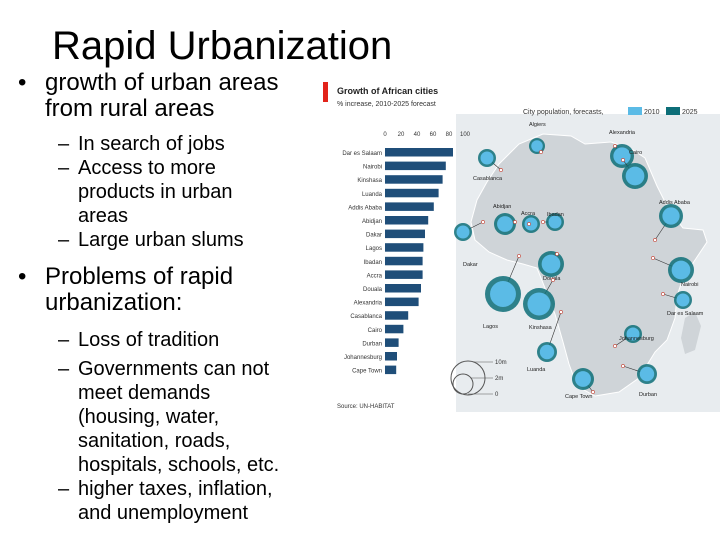  What do you see at coordinates (174, 369) in the screenshot?
I see `sub-bullet-line: Governments can not` at bounding box center [174, 369].